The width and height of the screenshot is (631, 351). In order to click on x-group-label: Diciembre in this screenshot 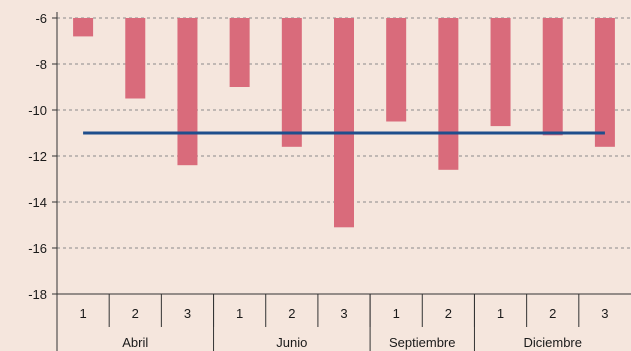, I will do `click(552, 342)`.